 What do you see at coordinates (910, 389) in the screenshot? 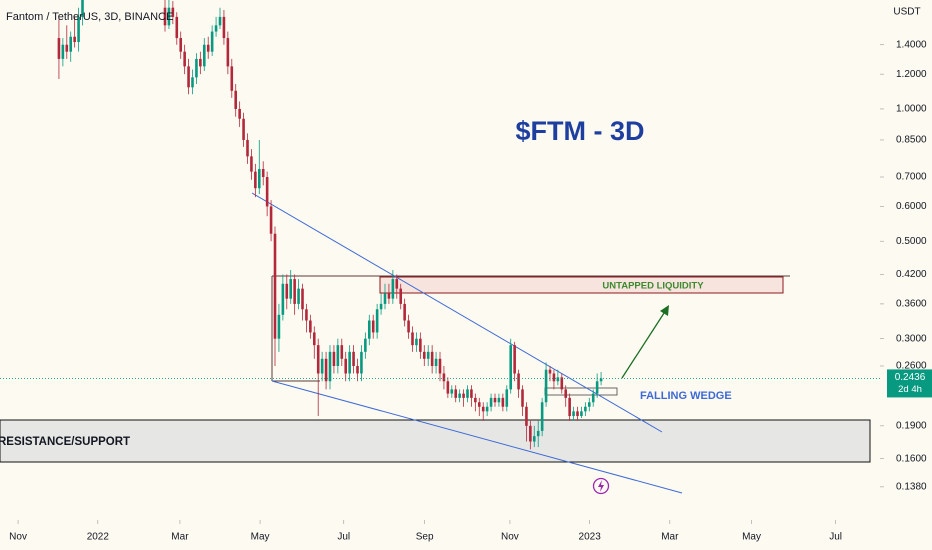
I see `countdown-label: 2d 4h` at bounding box center [910, 389].